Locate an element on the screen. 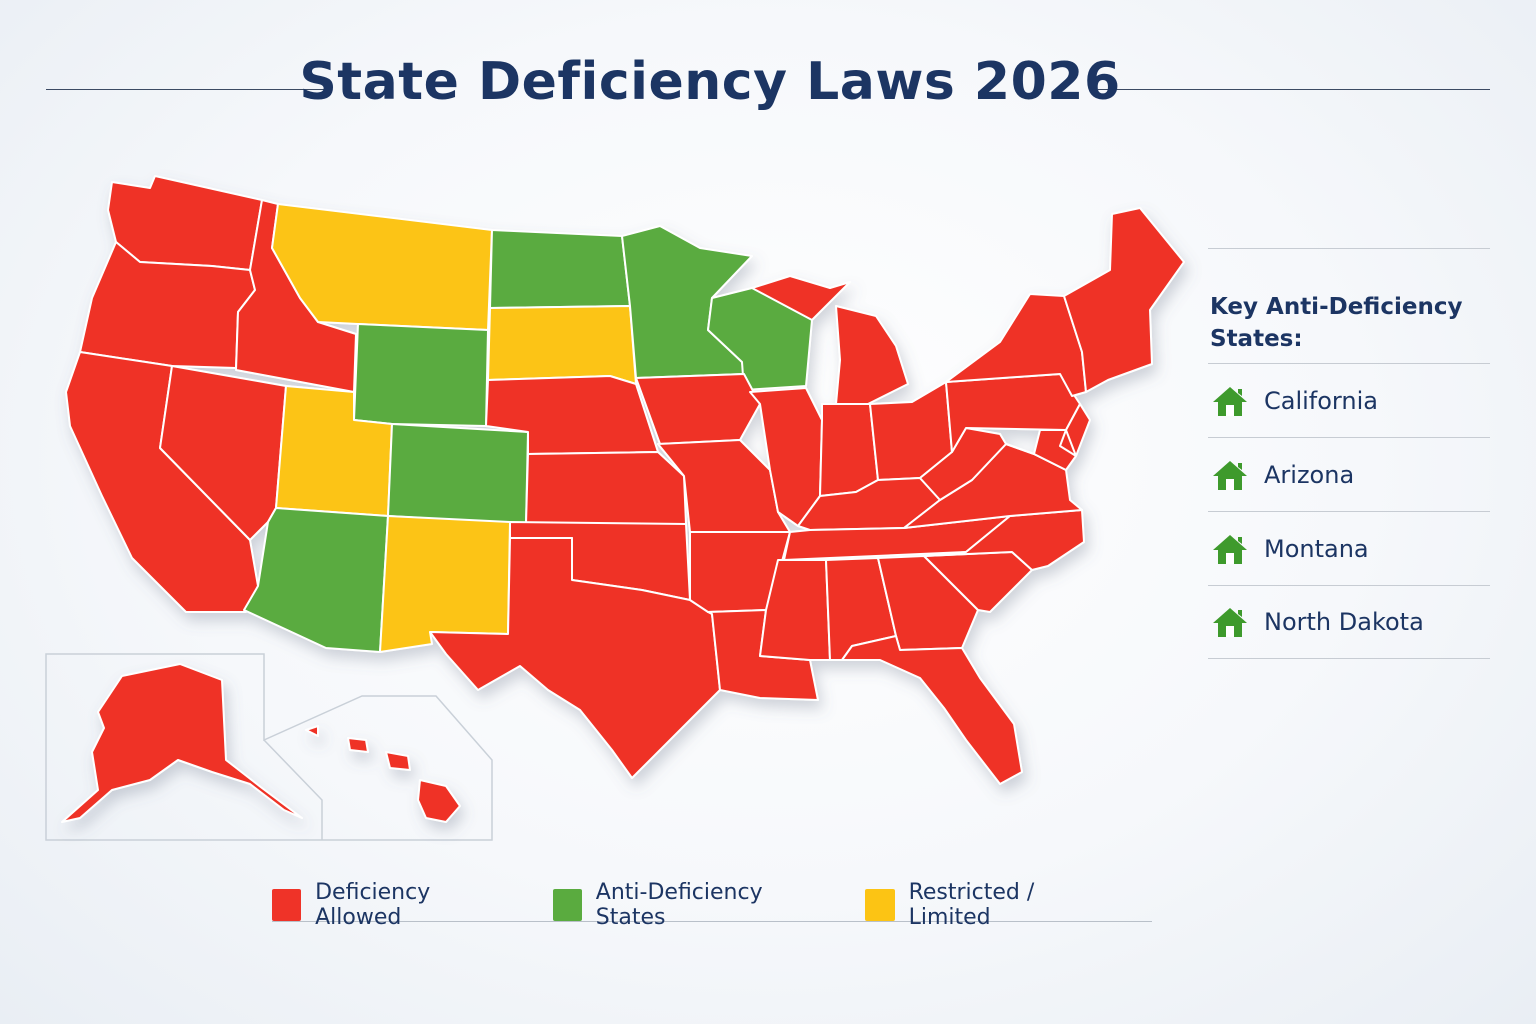  state-ND is located at coordinates (560, 269).